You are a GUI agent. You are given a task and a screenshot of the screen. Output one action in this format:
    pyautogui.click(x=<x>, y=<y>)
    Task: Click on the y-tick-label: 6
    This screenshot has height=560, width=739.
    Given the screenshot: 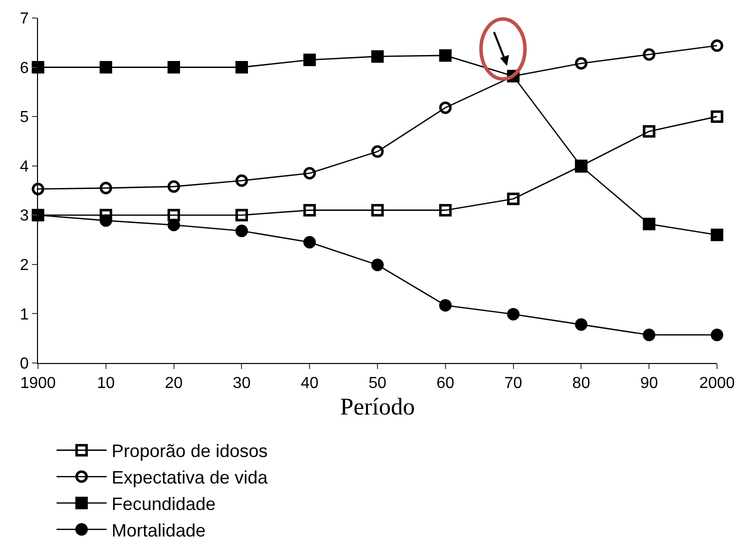 What is the action you would take?
    pyautogui.click(x=24, y=68)
    